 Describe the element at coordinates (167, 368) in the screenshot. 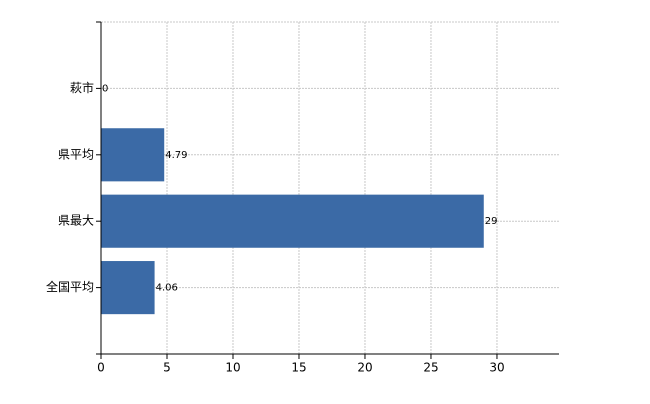

I see `x-tick-label: 5` at that location.